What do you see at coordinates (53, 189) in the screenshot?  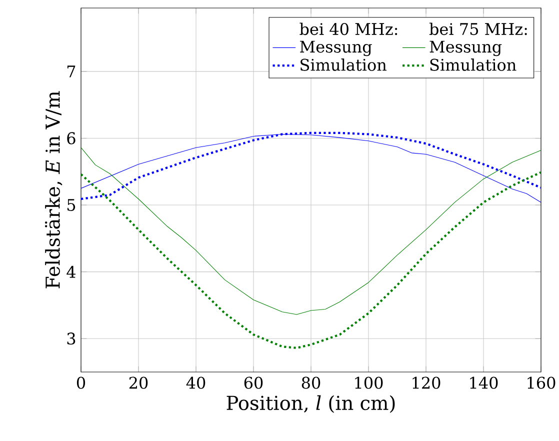 I see `y-axis-title: Feldstärke, E in V/m` at bounding box center [53, 189].